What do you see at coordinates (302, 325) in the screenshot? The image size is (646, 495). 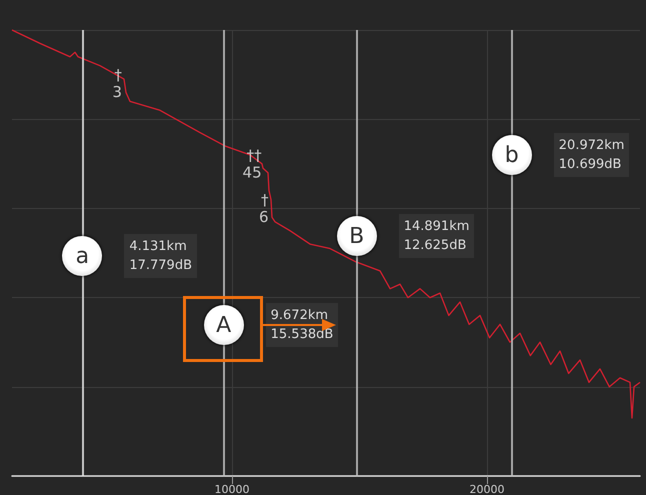 I see `annotation: 9.672km 15.538dB` at bounding box center [302, 325].